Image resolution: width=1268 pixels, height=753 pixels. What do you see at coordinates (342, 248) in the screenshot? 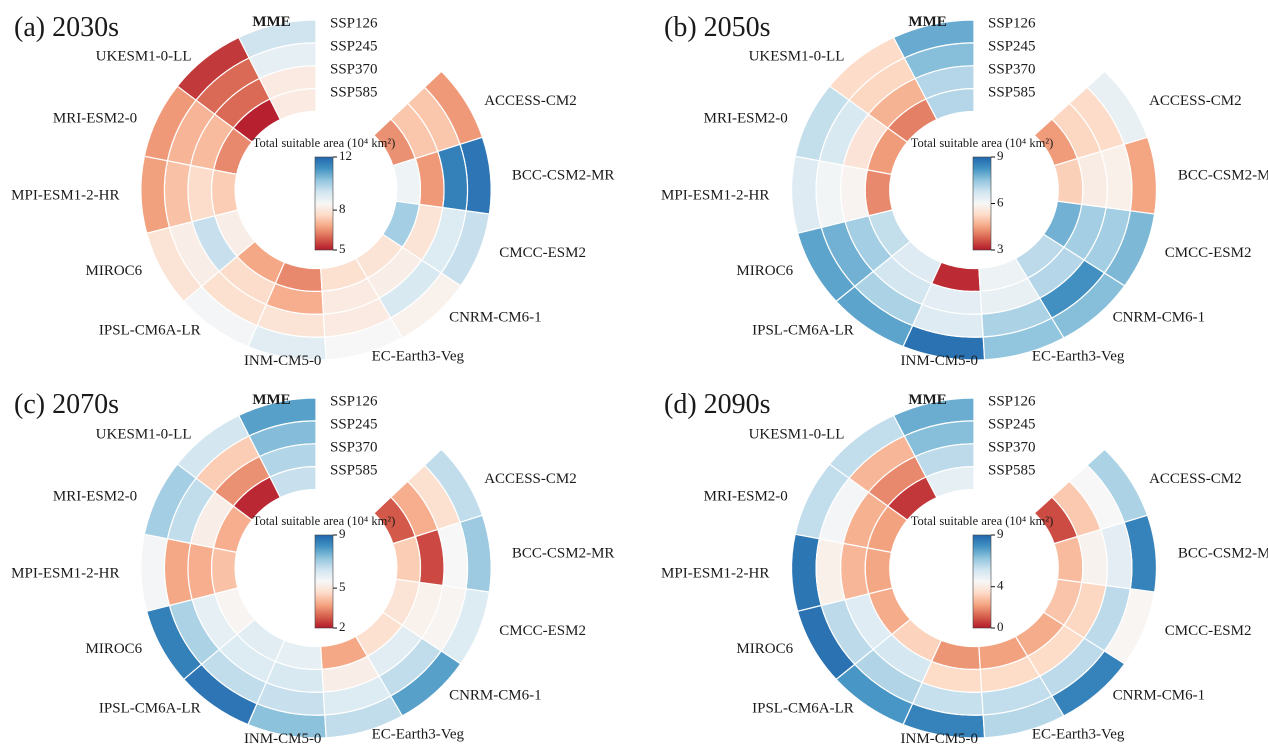
I see `colorbar-tick-label: 5` at bounding box center [342, 248].